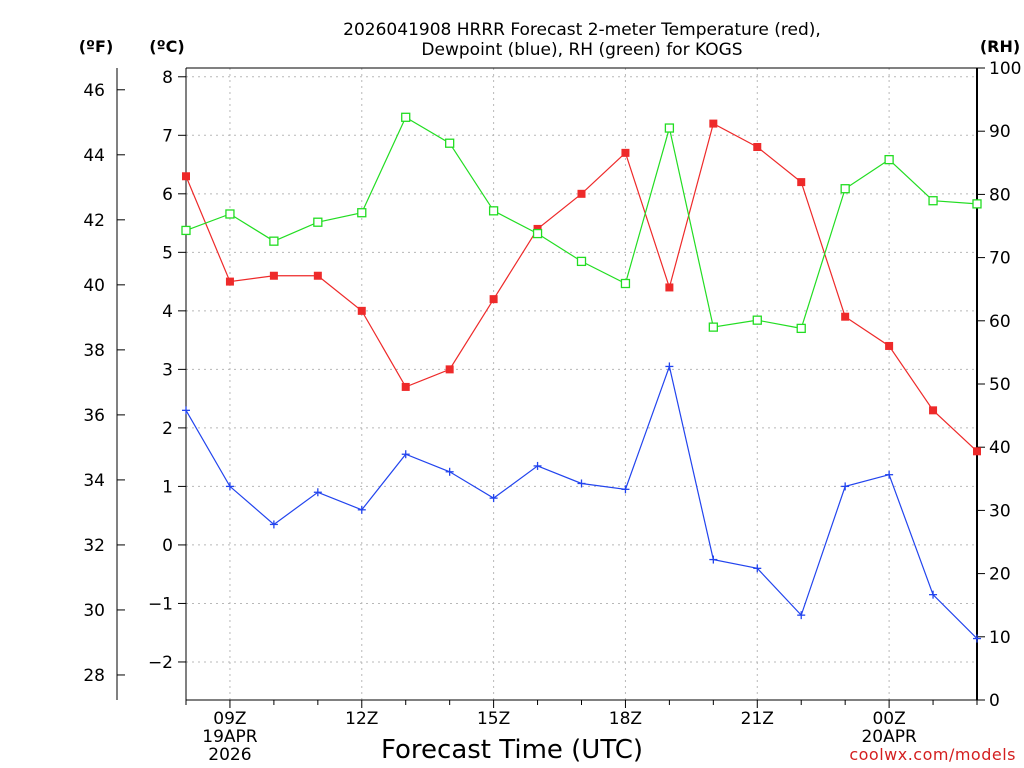  What do you see at coordinates (166, 46) in the screenshot?
I see `celsius-unit-label: (ºC)` at bounding box center [166, 46].